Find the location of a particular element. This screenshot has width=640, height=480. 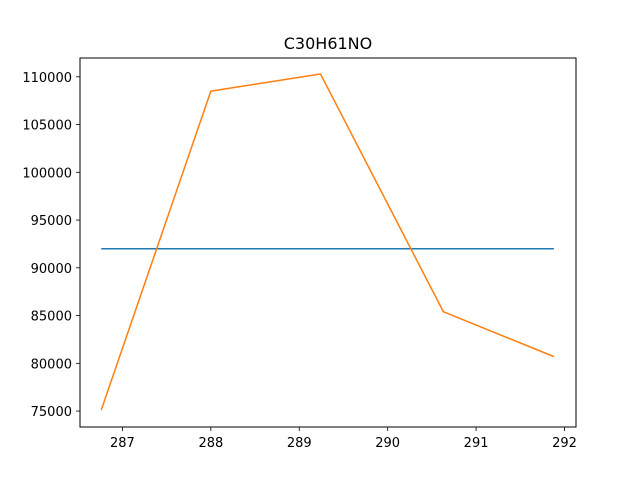

x-tick-label: 291 is located at coordinates (476, 443).